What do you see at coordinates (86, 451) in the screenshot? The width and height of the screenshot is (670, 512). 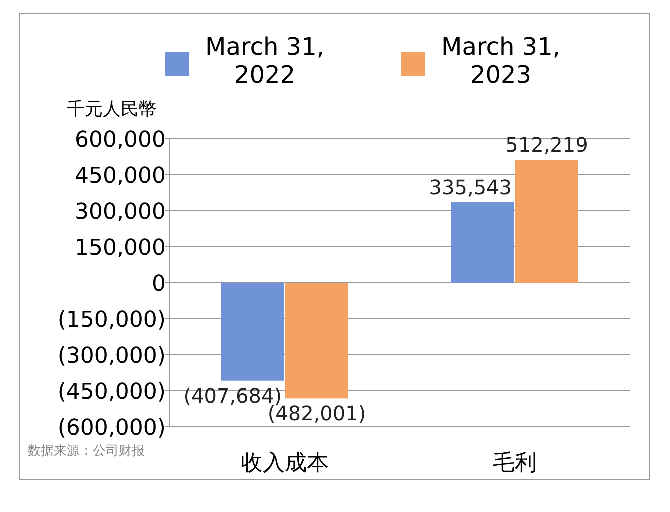 I see `source-note: 数据来源：公司财报` at bounding box center [86, 451].